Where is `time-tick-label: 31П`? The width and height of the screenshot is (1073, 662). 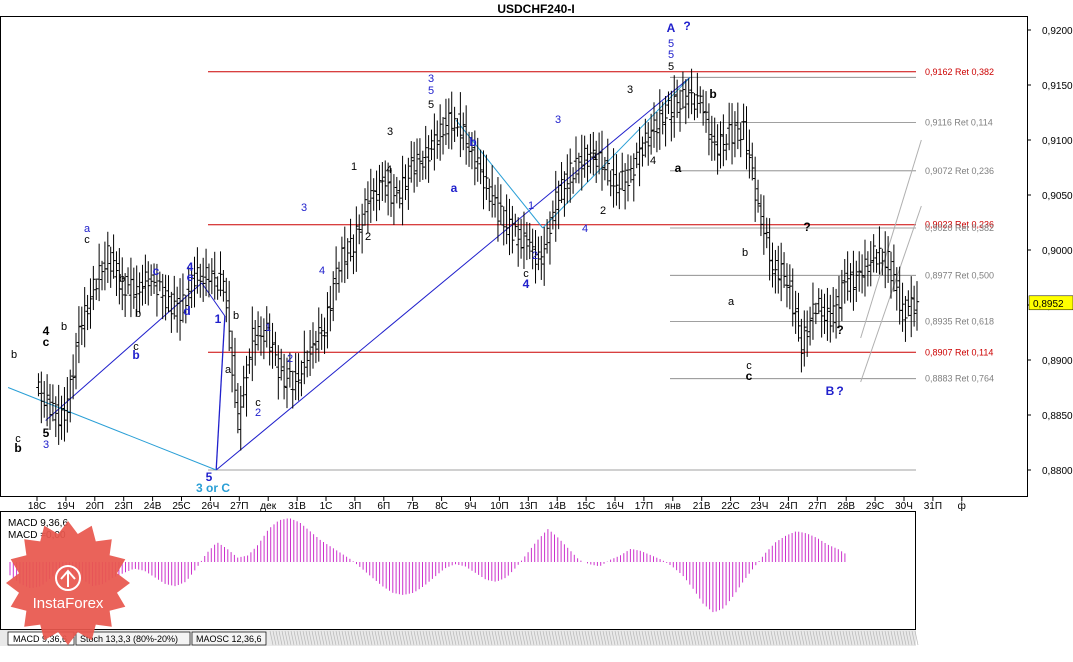 time-tick-label: 31П is located at coordinates (933, 506).